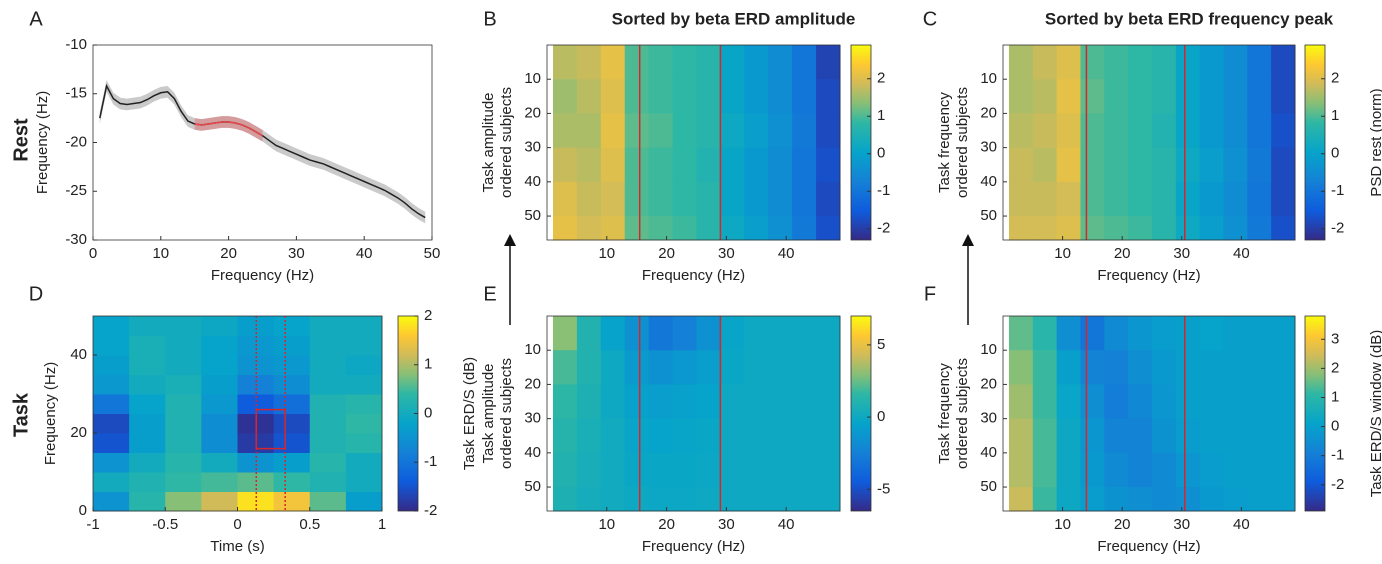 The image size is (1382, 564). I want to click on x-tick-label: 20, so click(1122, 524).